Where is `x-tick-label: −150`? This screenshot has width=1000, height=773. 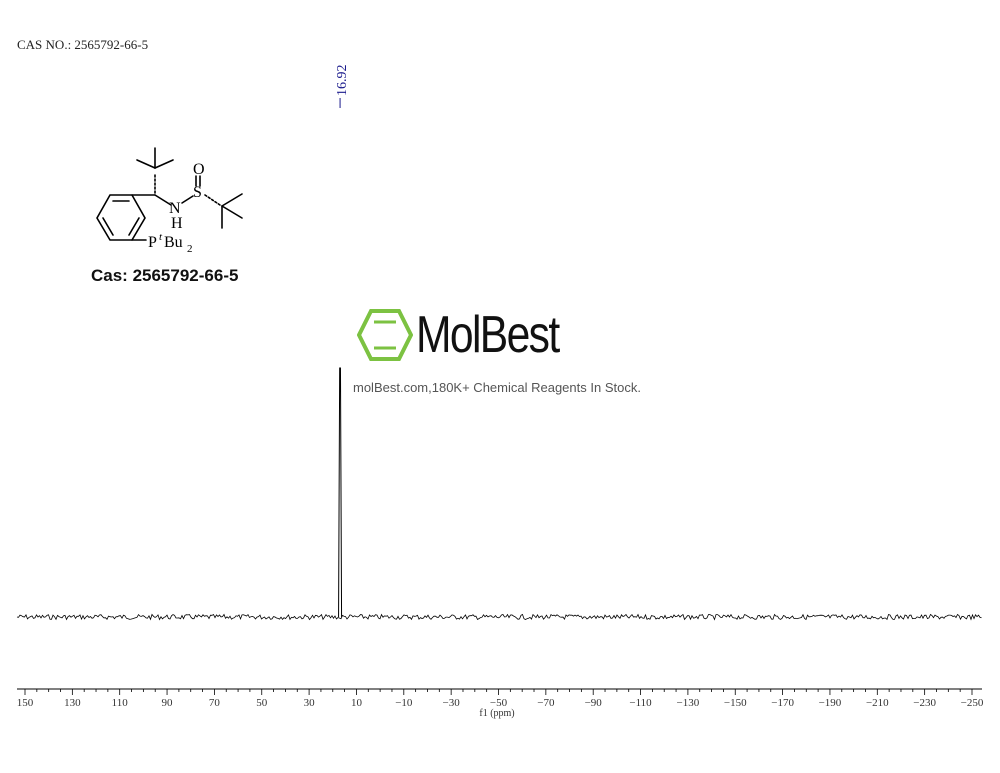 x-tick-label: −150 is located at coordinates (735, 703).